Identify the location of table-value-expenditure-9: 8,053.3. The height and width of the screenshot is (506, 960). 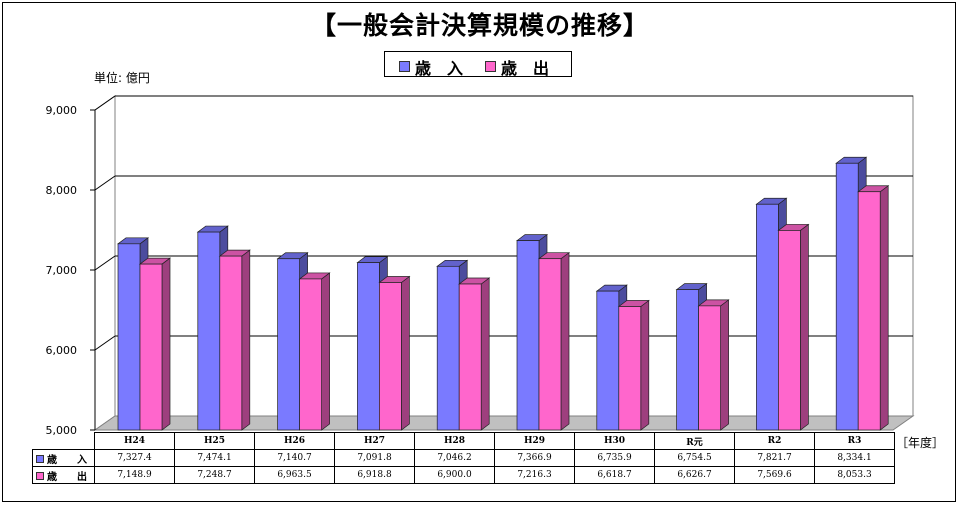
(854, 475).